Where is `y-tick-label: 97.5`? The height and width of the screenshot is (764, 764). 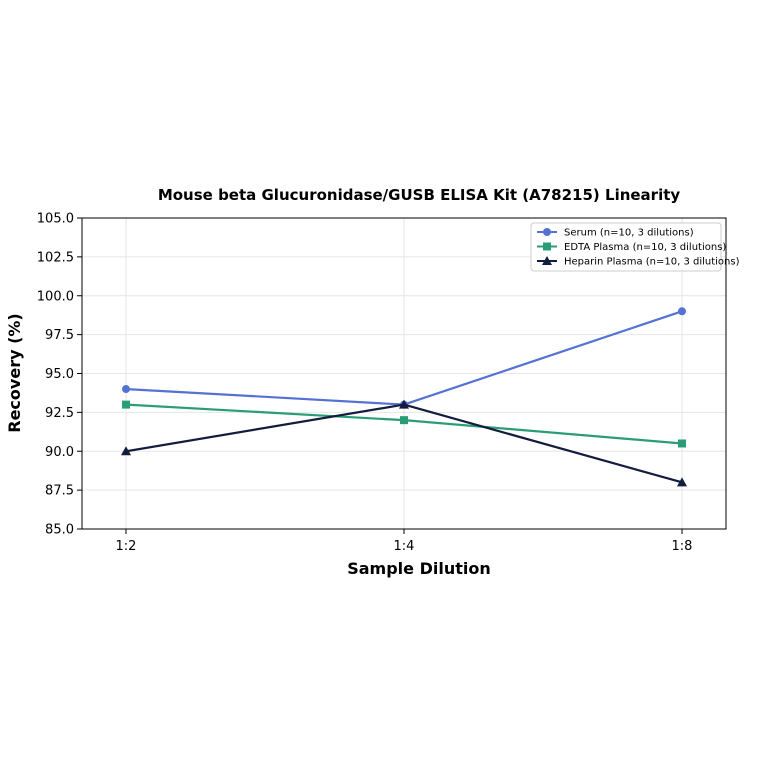 y-tick-label: 97.5 is located at coordinates (59, 335).